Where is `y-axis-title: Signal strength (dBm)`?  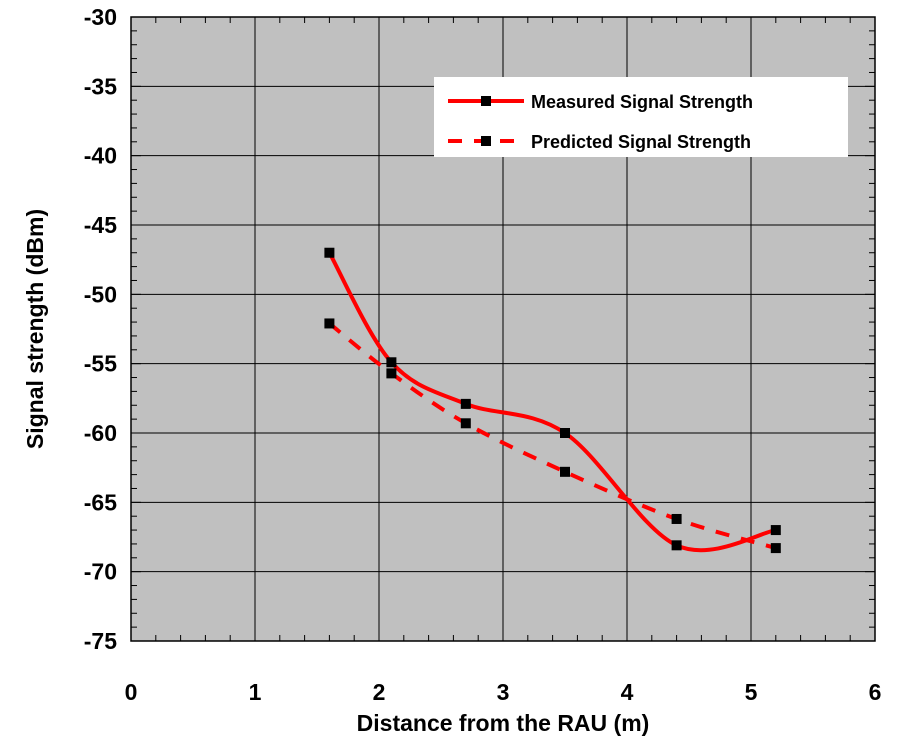 y-axis-title: Signal strength (dBm) is located at coordinates (35, 329).